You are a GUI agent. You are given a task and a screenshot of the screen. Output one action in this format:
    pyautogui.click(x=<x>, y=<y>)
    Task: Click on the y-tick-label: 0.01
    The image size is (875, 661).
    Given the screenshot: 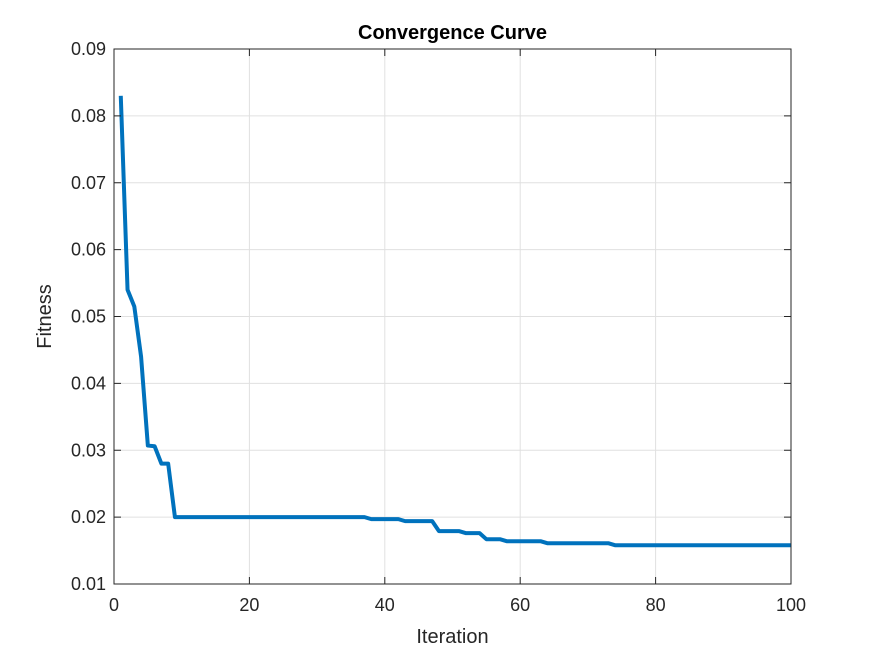 What is the action you would take?
    pyautogui.click(x=88, y=584)
    